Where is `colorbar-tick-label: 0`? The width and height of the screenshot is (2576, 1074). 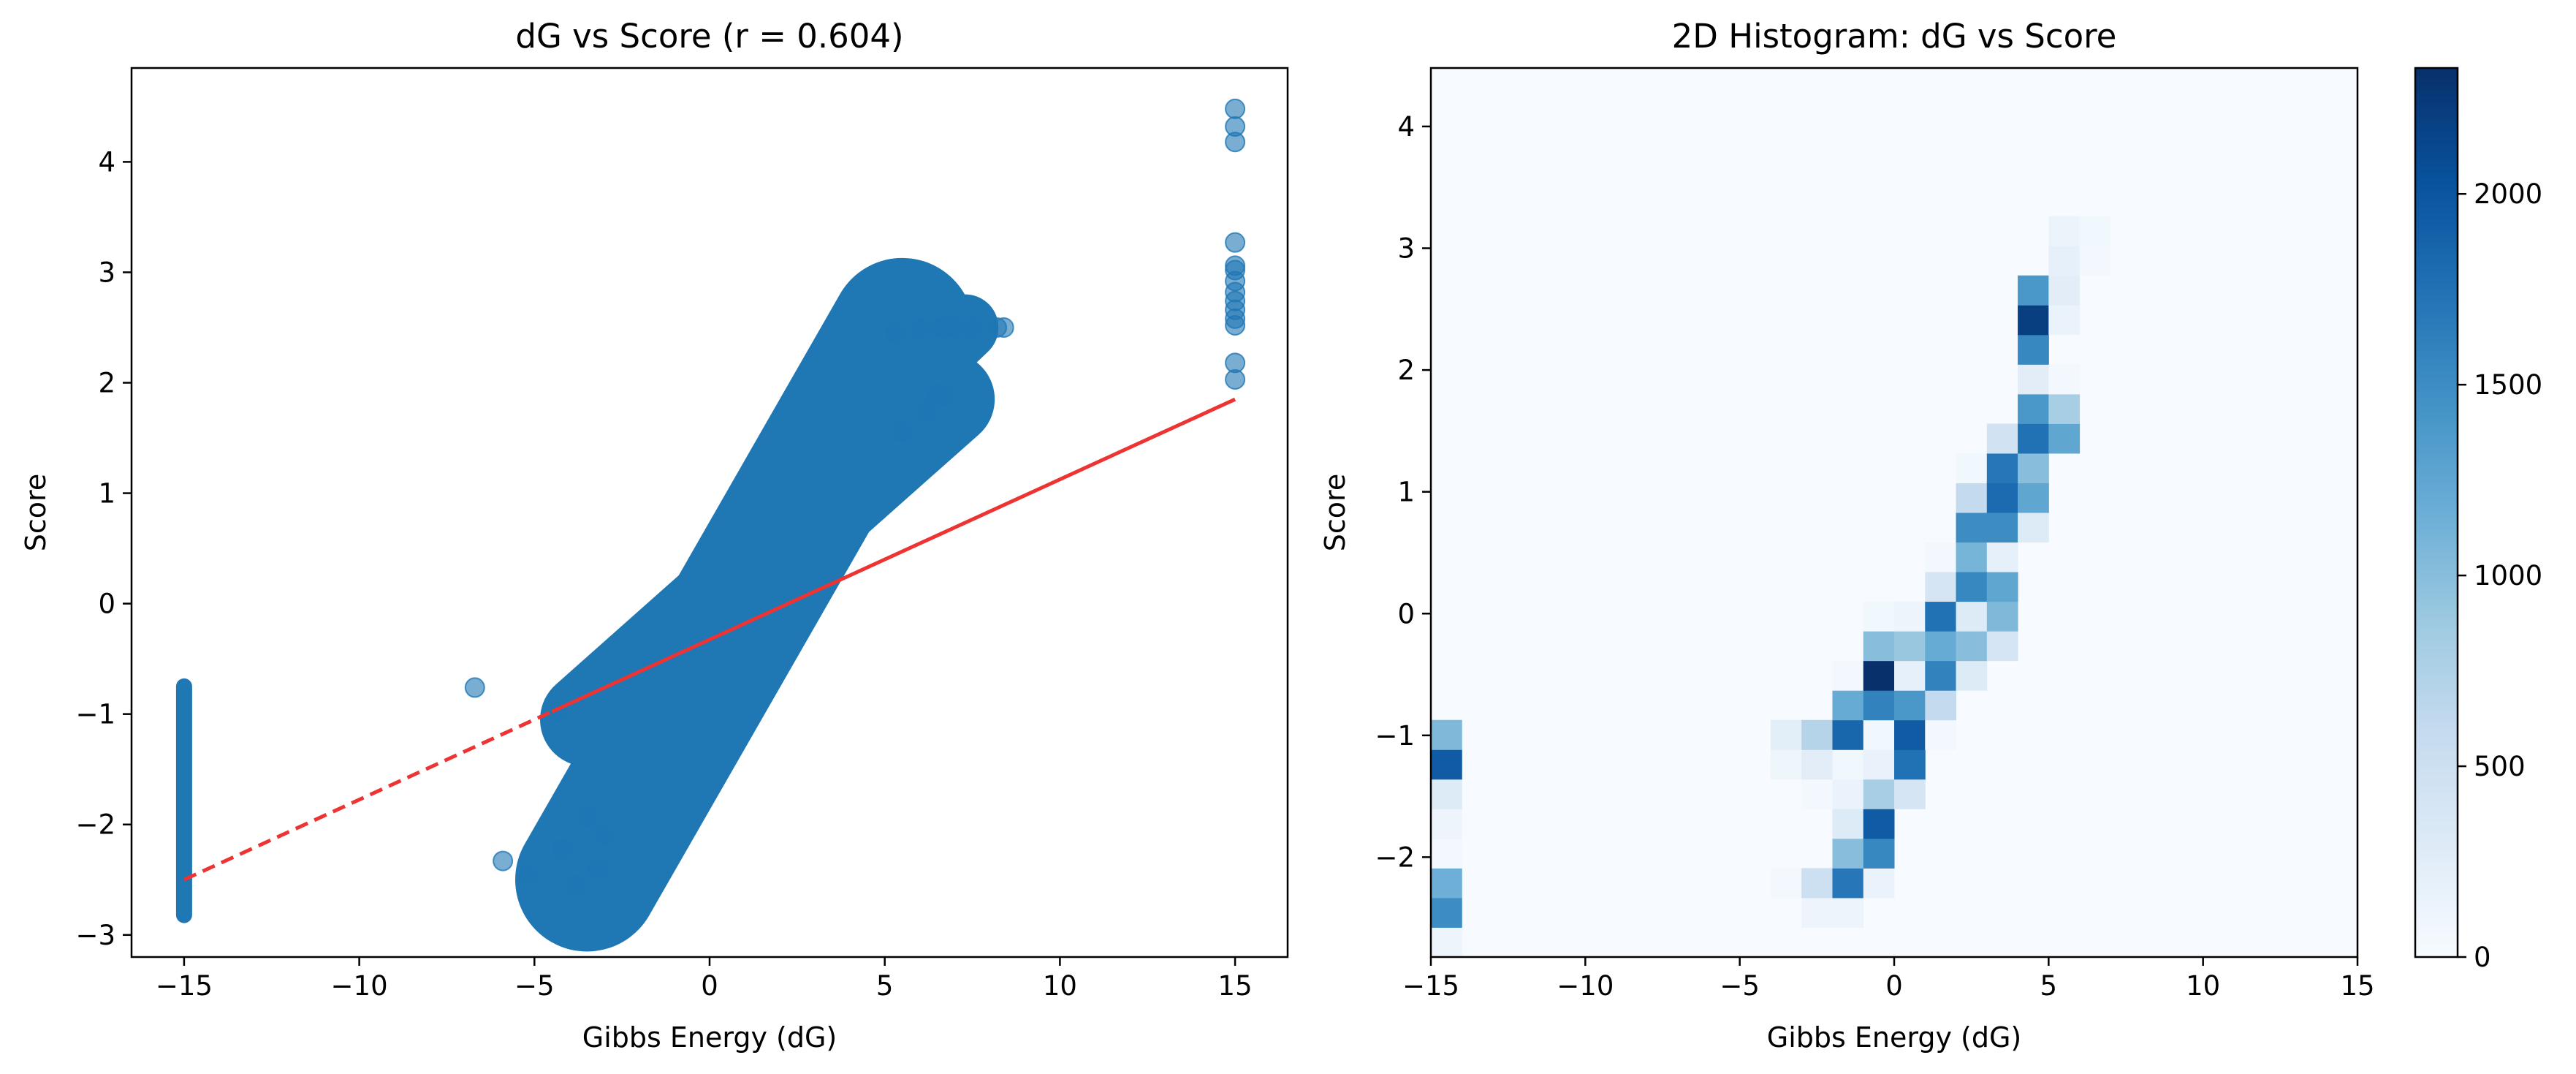 colorbar-tick-label: 0 is located at coordinates (2482, 958).